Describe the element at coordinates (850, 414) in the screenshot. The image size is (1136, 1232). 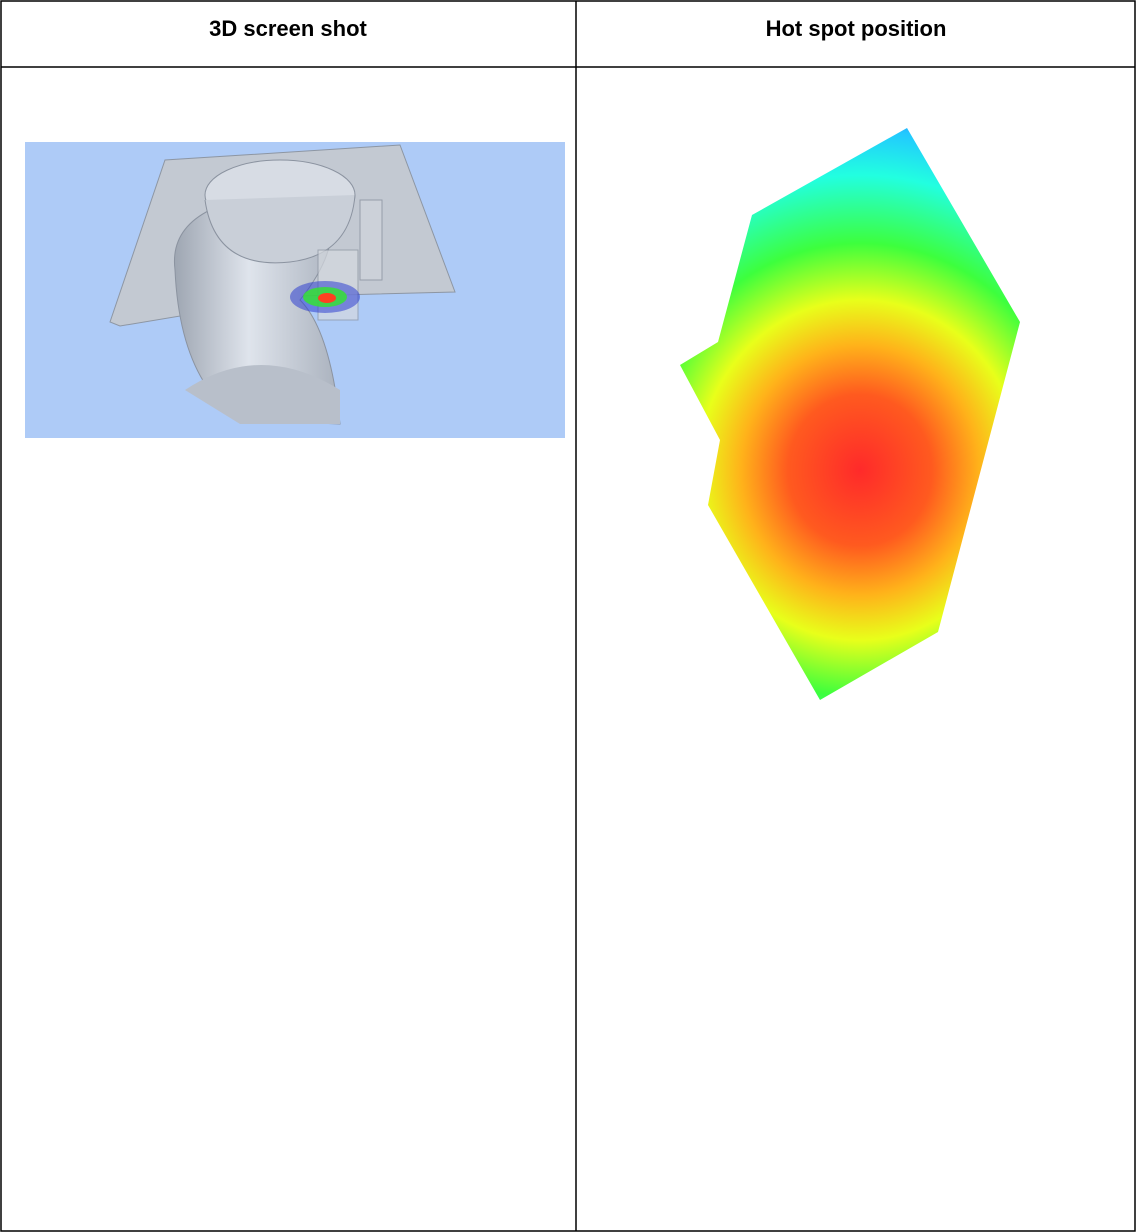
I see `heatmap` at that location.